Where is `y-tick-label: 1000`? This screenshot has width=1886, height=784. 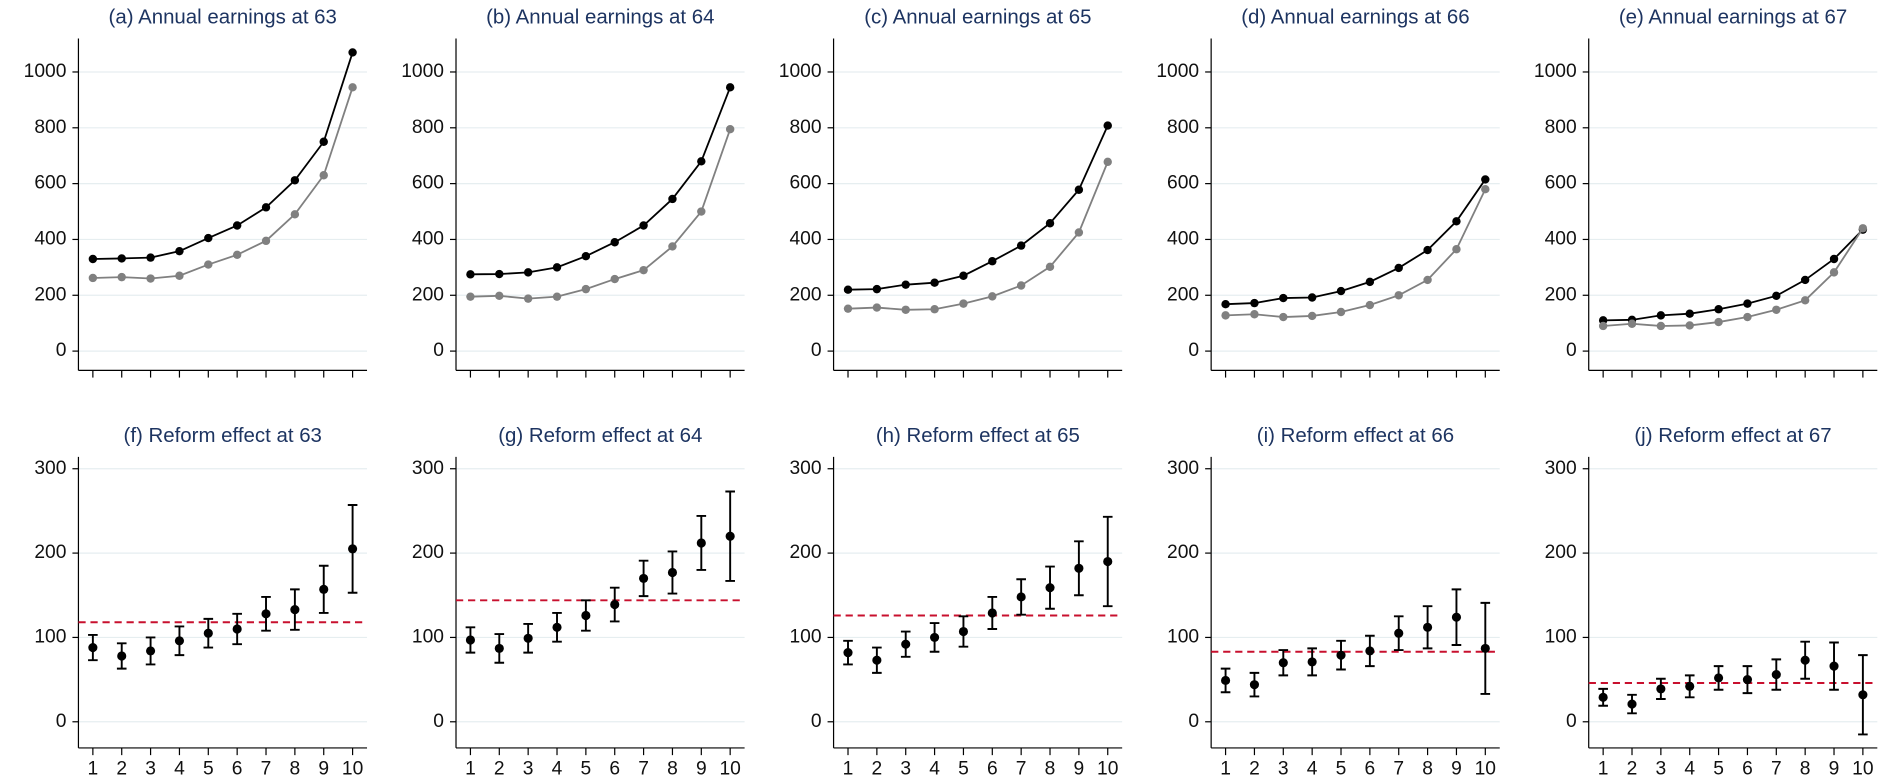 y-tick-label: 1000 is located at coordinates (45, 71).